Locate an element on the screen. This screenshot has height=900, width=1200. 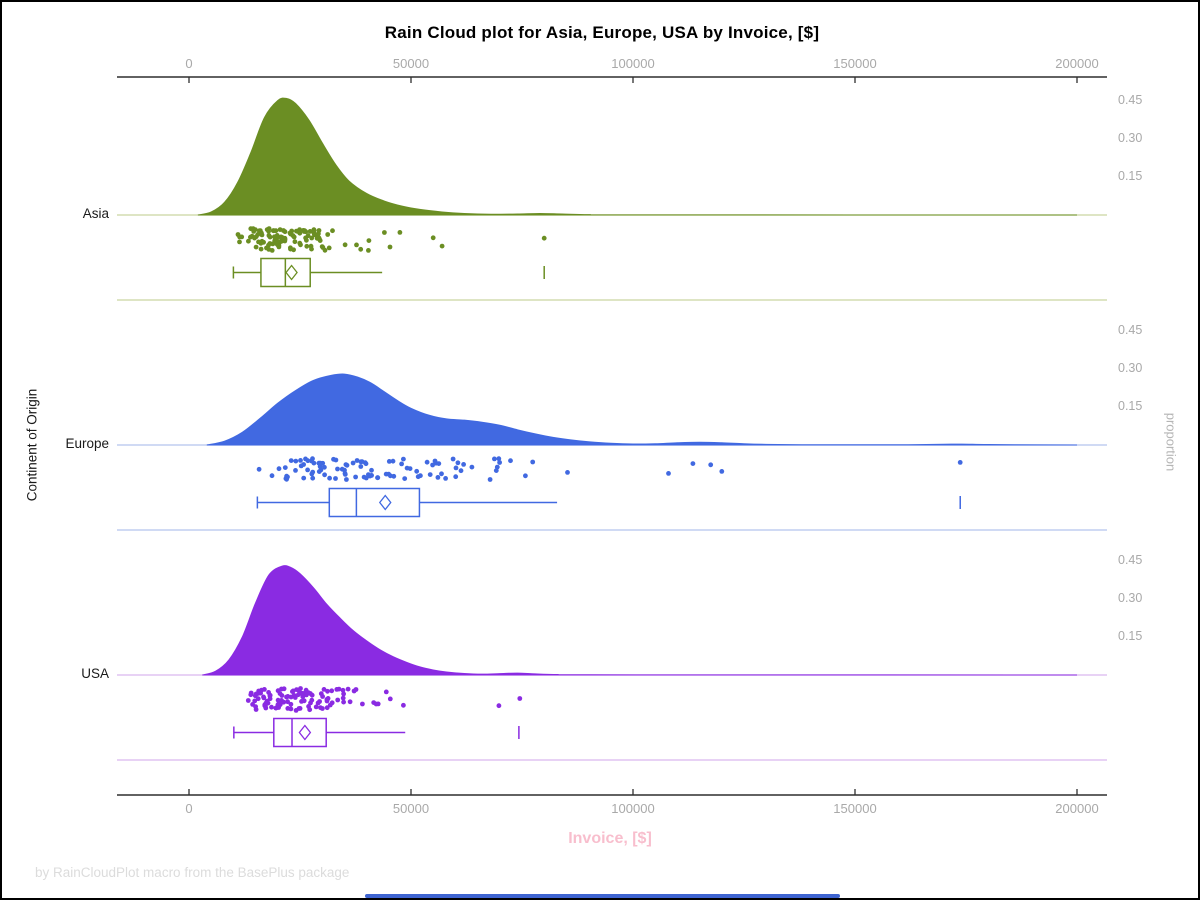
x-tick-label-top: 0 is located at coordinates (189, 63).